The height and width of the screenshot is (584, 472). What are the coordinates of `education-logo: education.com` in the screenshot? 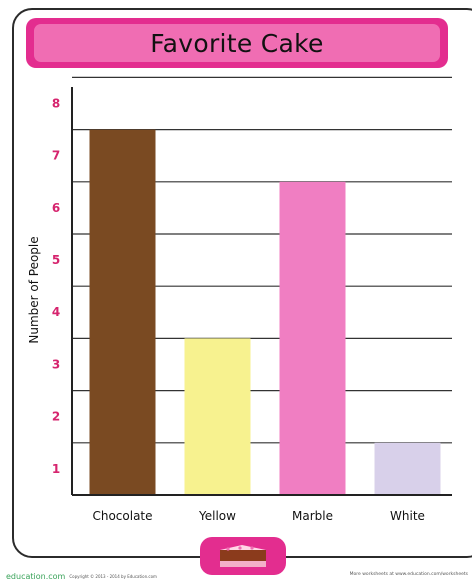 It's located at (36, 576).